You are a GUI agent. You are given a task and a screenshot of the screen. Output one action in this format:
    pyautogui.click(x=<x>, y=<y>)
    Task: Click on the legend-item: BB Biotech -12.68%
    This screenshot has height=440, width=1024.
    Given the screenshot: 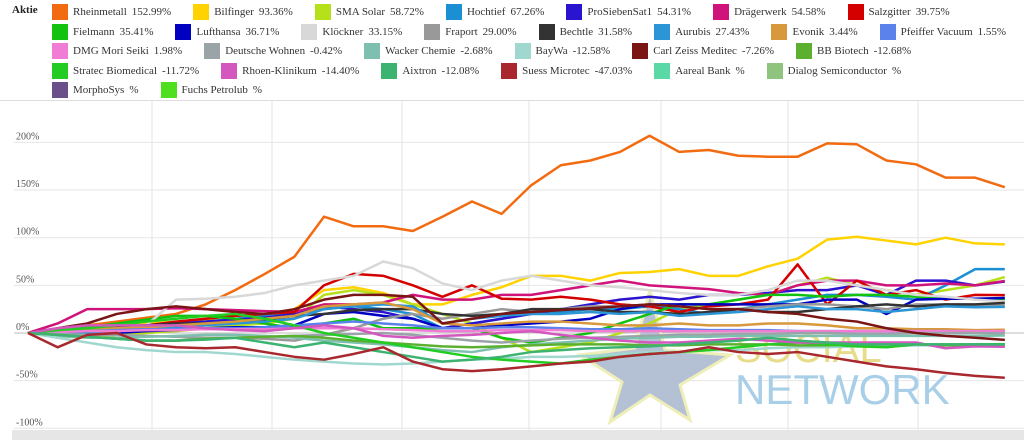 What is the action you would take?
    pyautogui.click(x=853, y=51)
    